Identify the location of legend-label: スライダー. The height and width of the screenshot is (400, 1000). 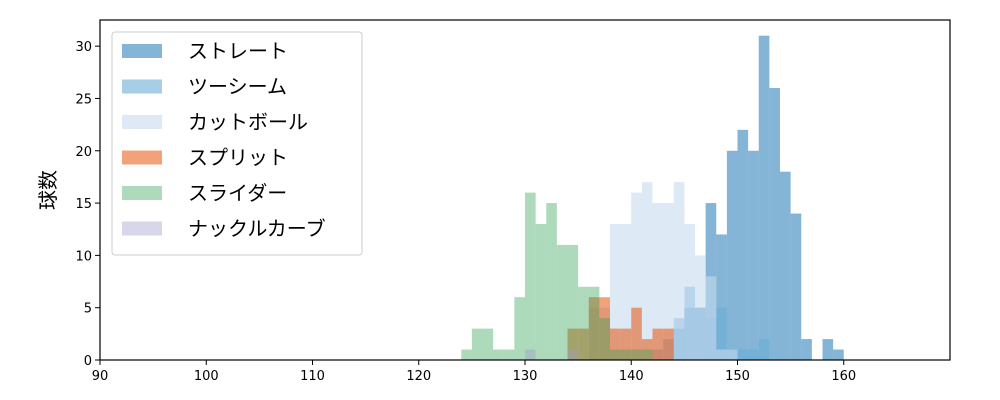
(237, 193).